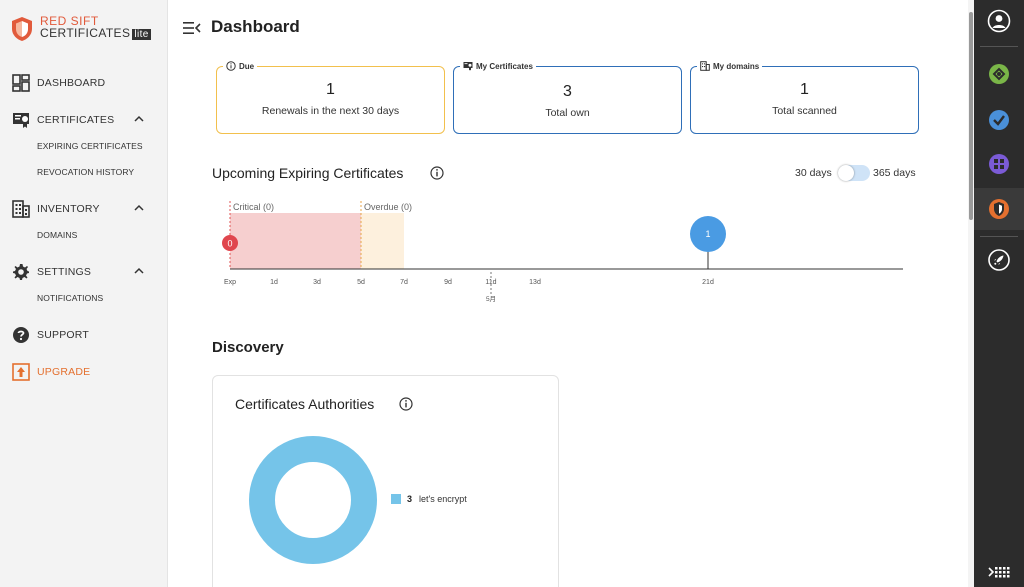 The height and width of the screenshot is (587, 1024). I want to click on card-legend: My domains, so click(730, 66).